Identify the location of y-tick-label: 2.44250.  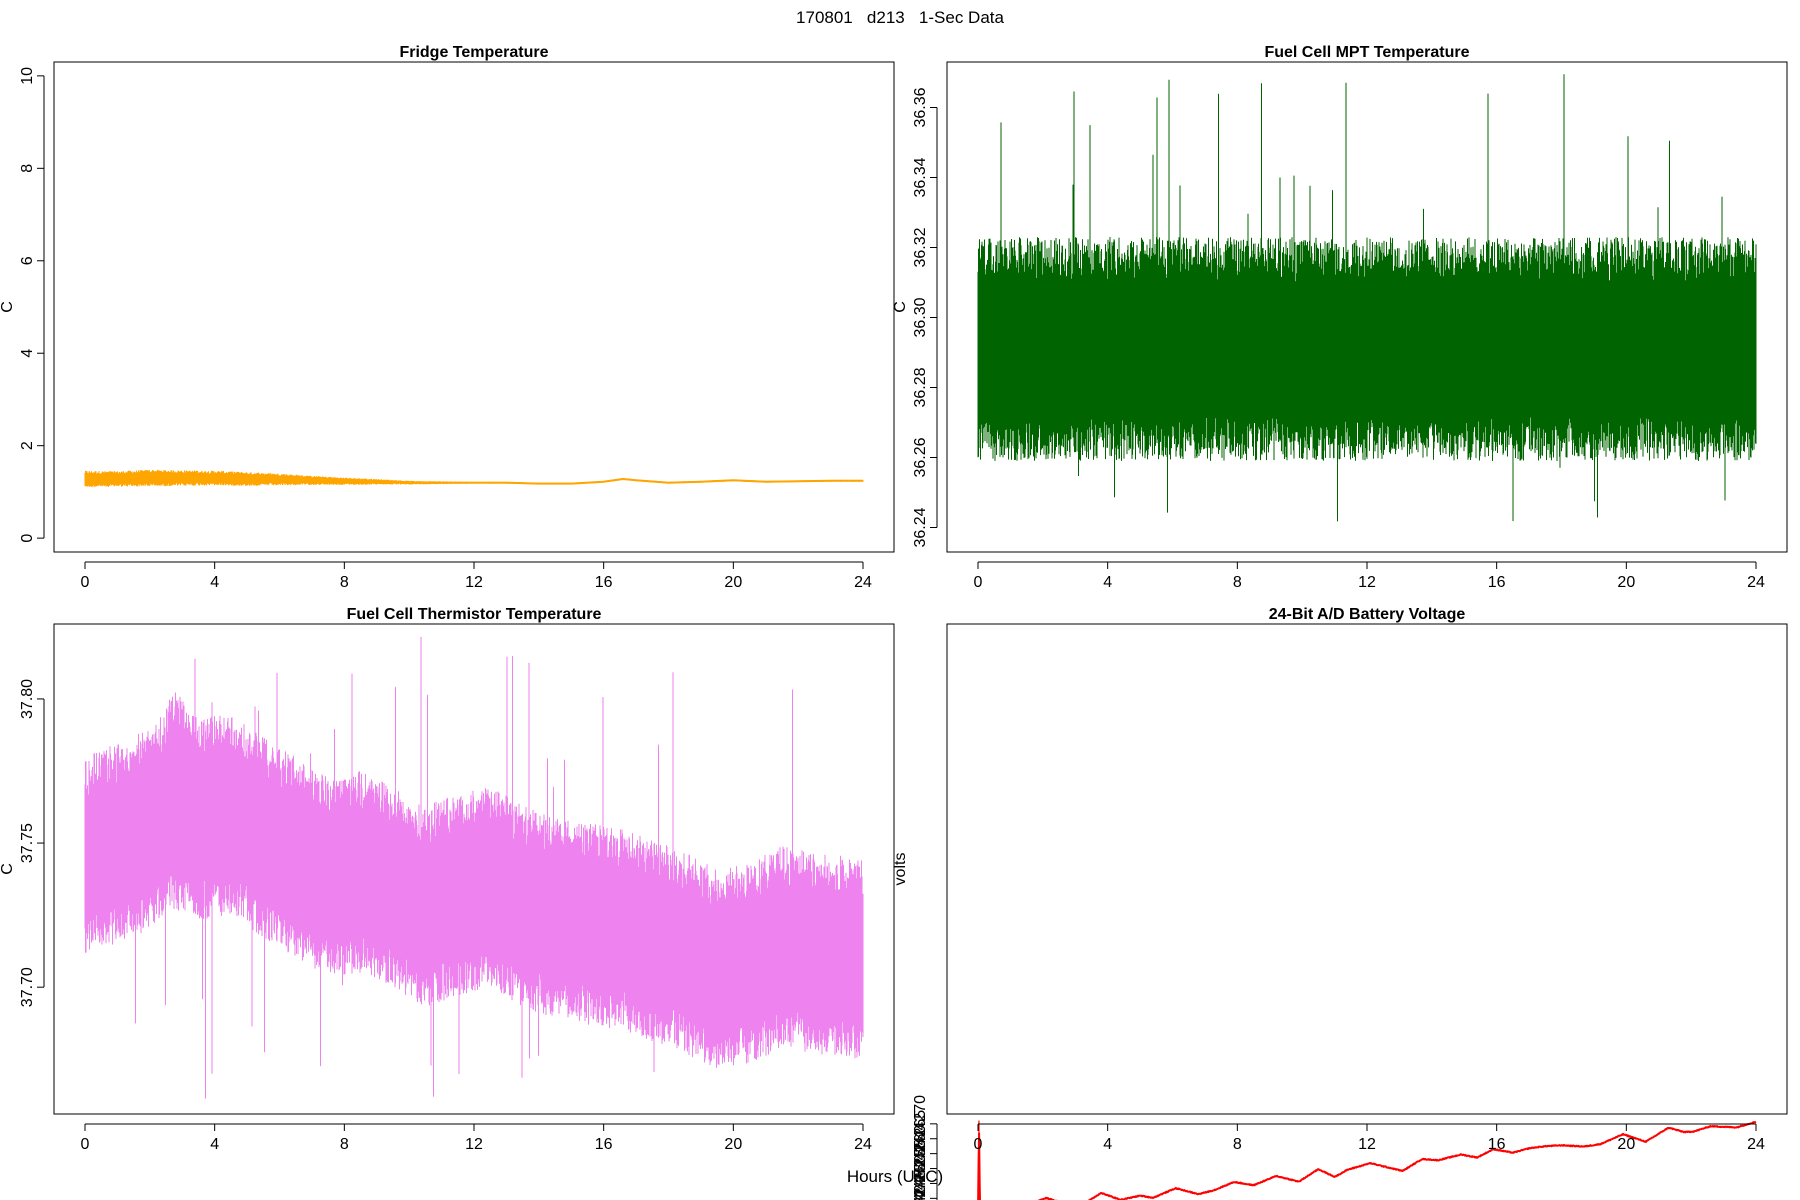
(920, 1177).